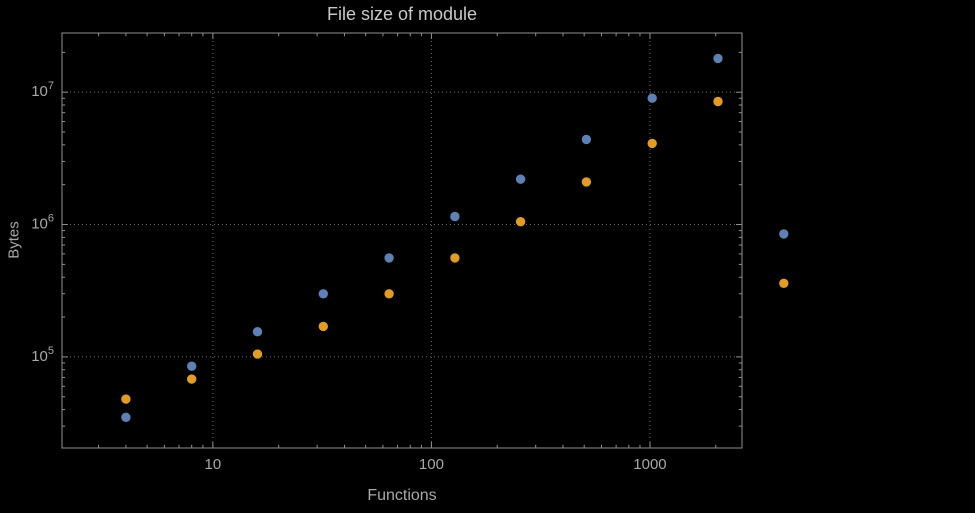  Describe the element at coordinates (42, 90) in the screenshot. I see `y-tick-label: 10⁷` at that location.